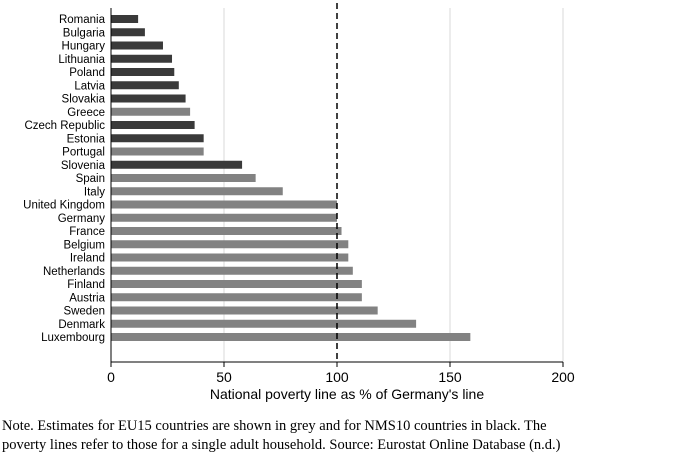 The height and width of the screenshot is (460, 685). Describe the element at coordinates (84, 245) in the screenshot. I see `category-label: Belgium` at that location.